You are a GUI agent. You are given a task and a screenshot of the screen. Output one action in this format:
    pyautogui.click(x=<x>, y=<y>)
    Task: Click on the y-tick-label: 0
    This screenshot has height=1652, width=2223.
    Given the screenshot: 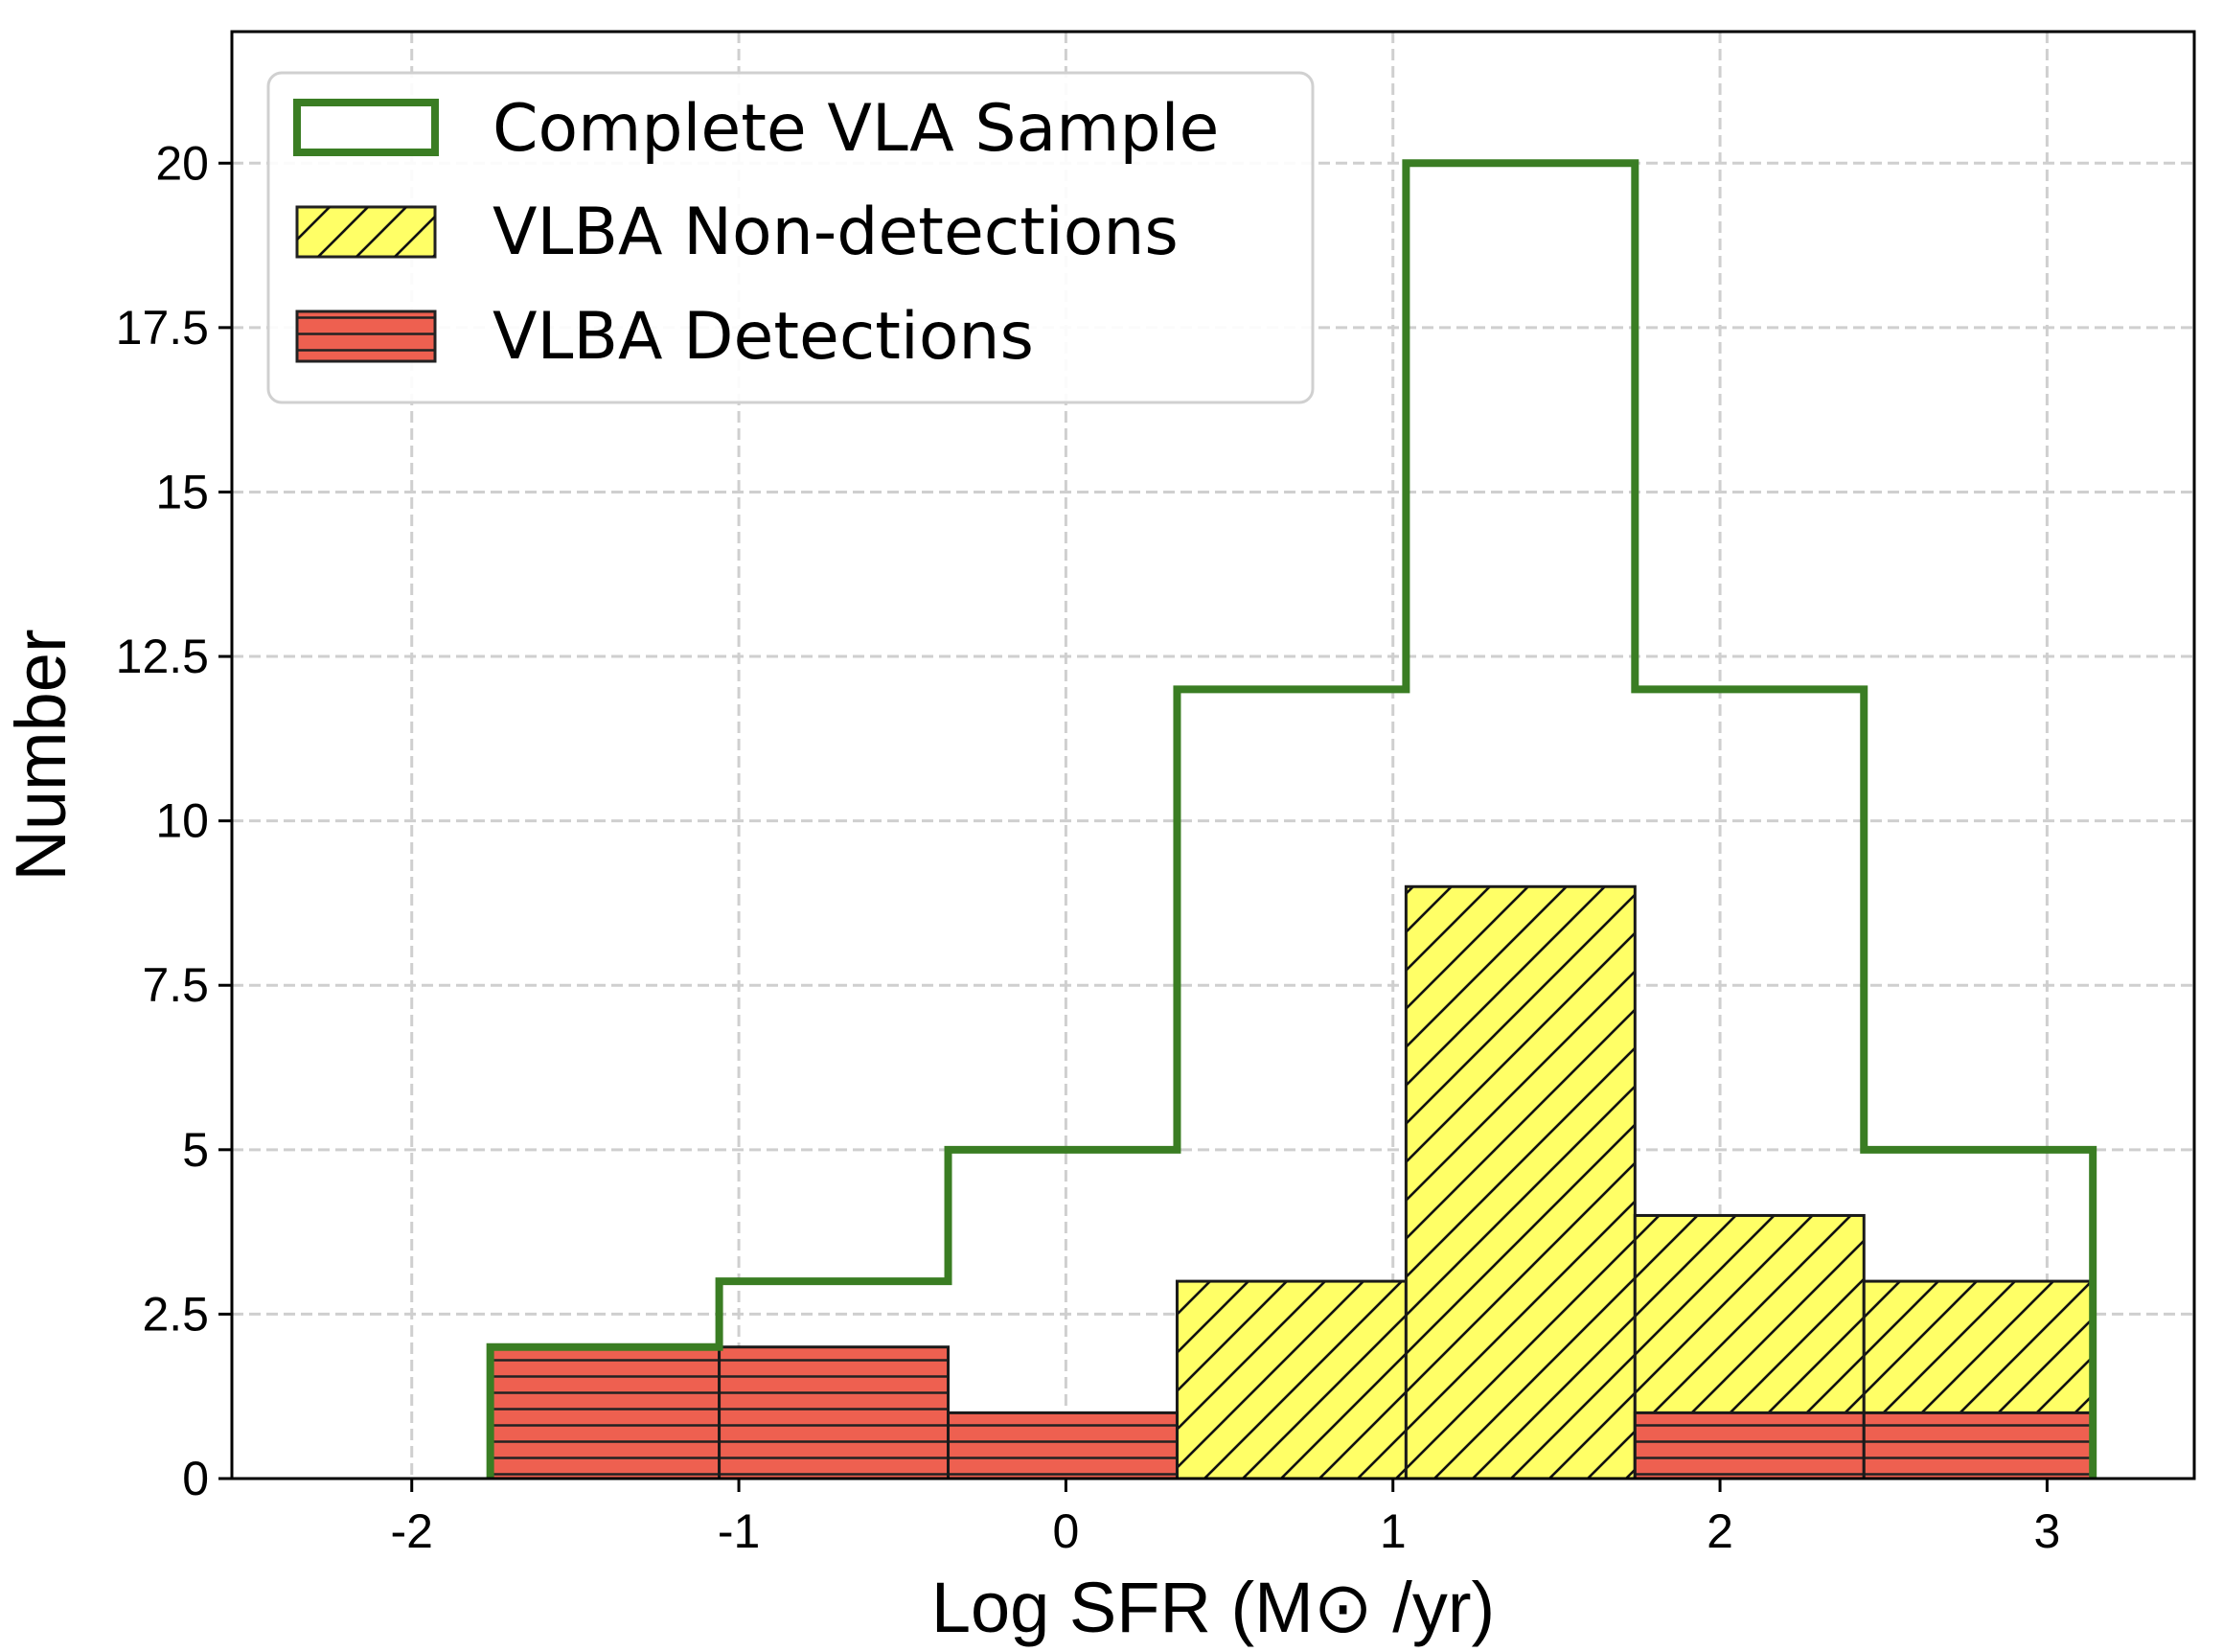 What is the action you would take?
    pyautogui.click(x=196, y=1478)
    